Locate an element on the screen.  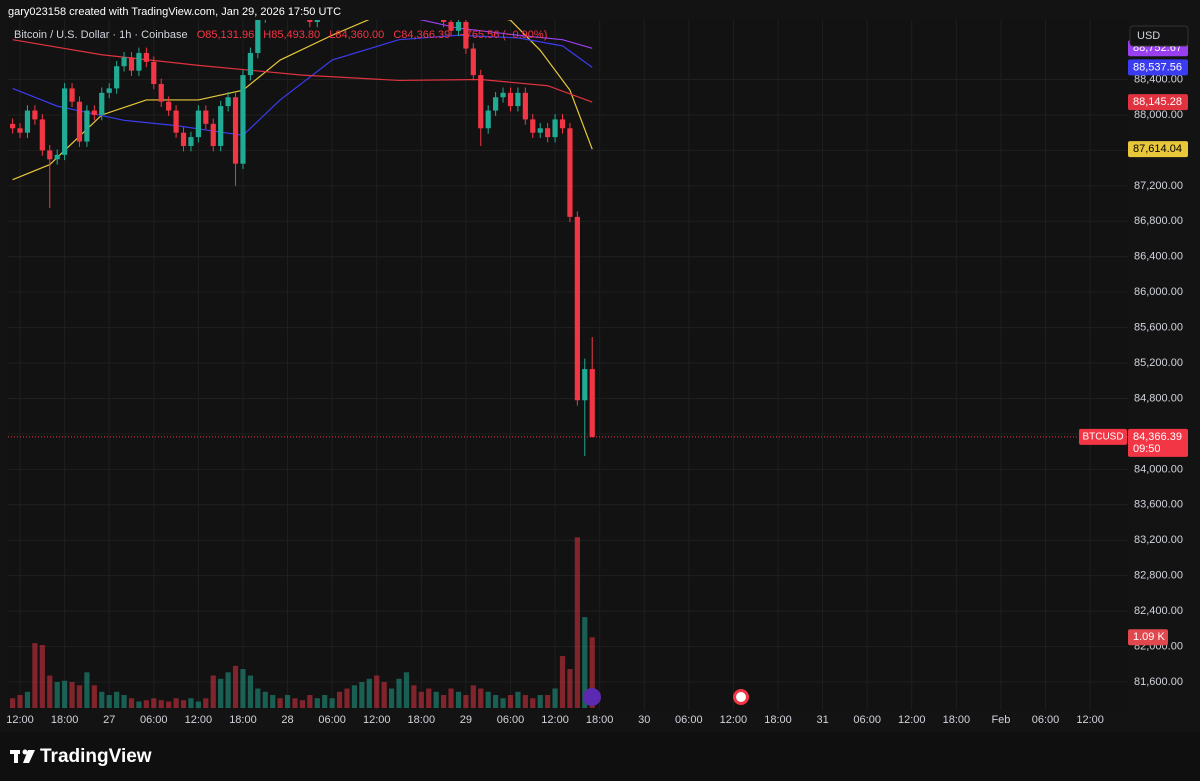
x-tick-label: 29 is located at coordinates (466, 720).